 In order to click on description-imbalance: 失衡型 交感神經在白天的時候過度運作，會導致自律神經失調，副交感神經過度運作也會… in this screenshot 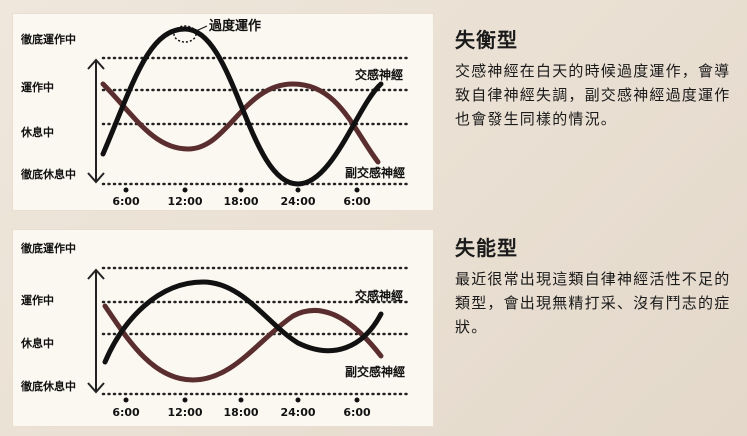, I will do `click(595, 77)`.